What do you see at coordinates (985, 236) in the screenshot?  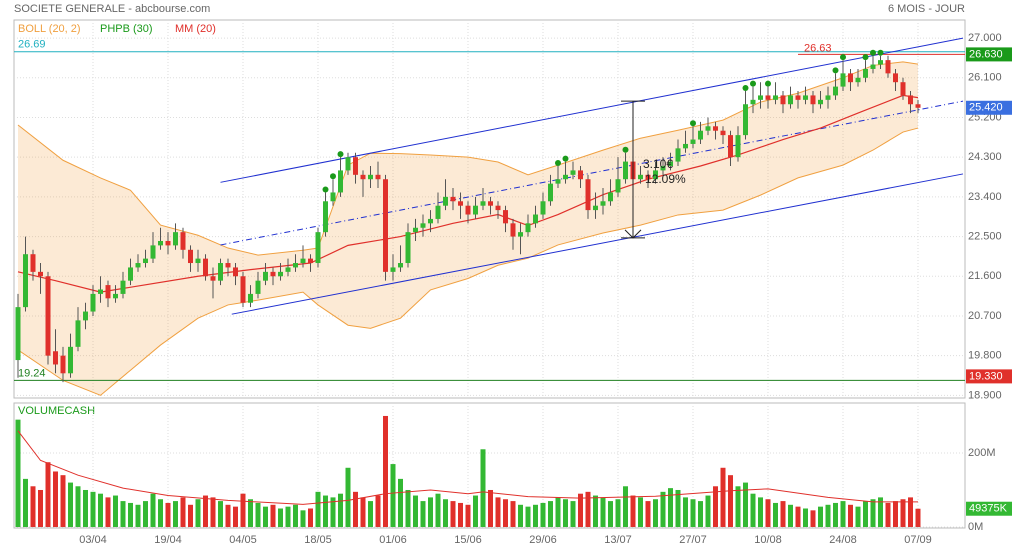 I see `y-tick-label: 22.500` at bounding box center [985, 236].